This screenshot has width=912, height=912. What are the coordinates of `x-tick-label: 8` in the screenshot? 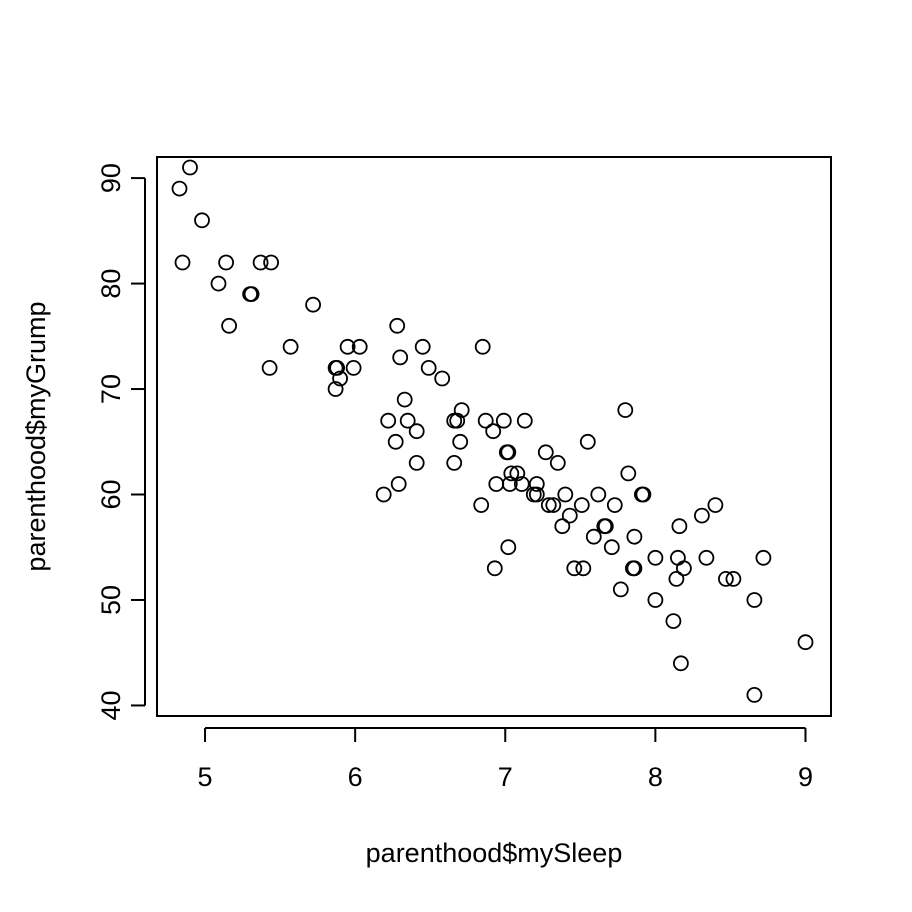 It's located at (655, 777).